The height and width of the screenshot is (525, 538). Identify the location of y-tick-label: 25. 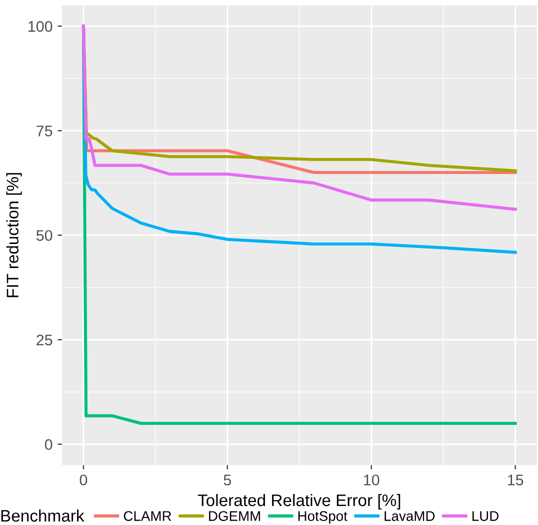
(44, 340).